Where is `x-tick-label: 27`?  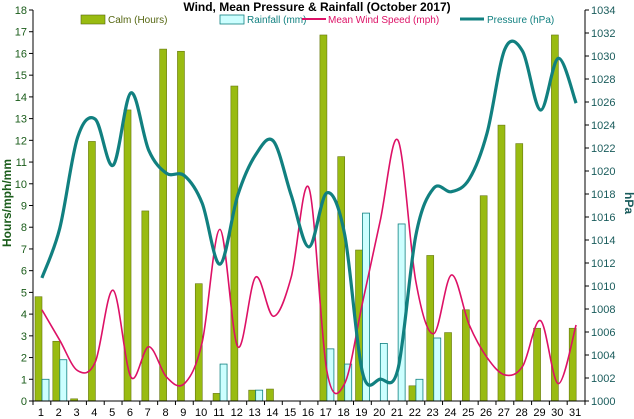 x-tick-label: 27 is located at coordinates (504, 413).